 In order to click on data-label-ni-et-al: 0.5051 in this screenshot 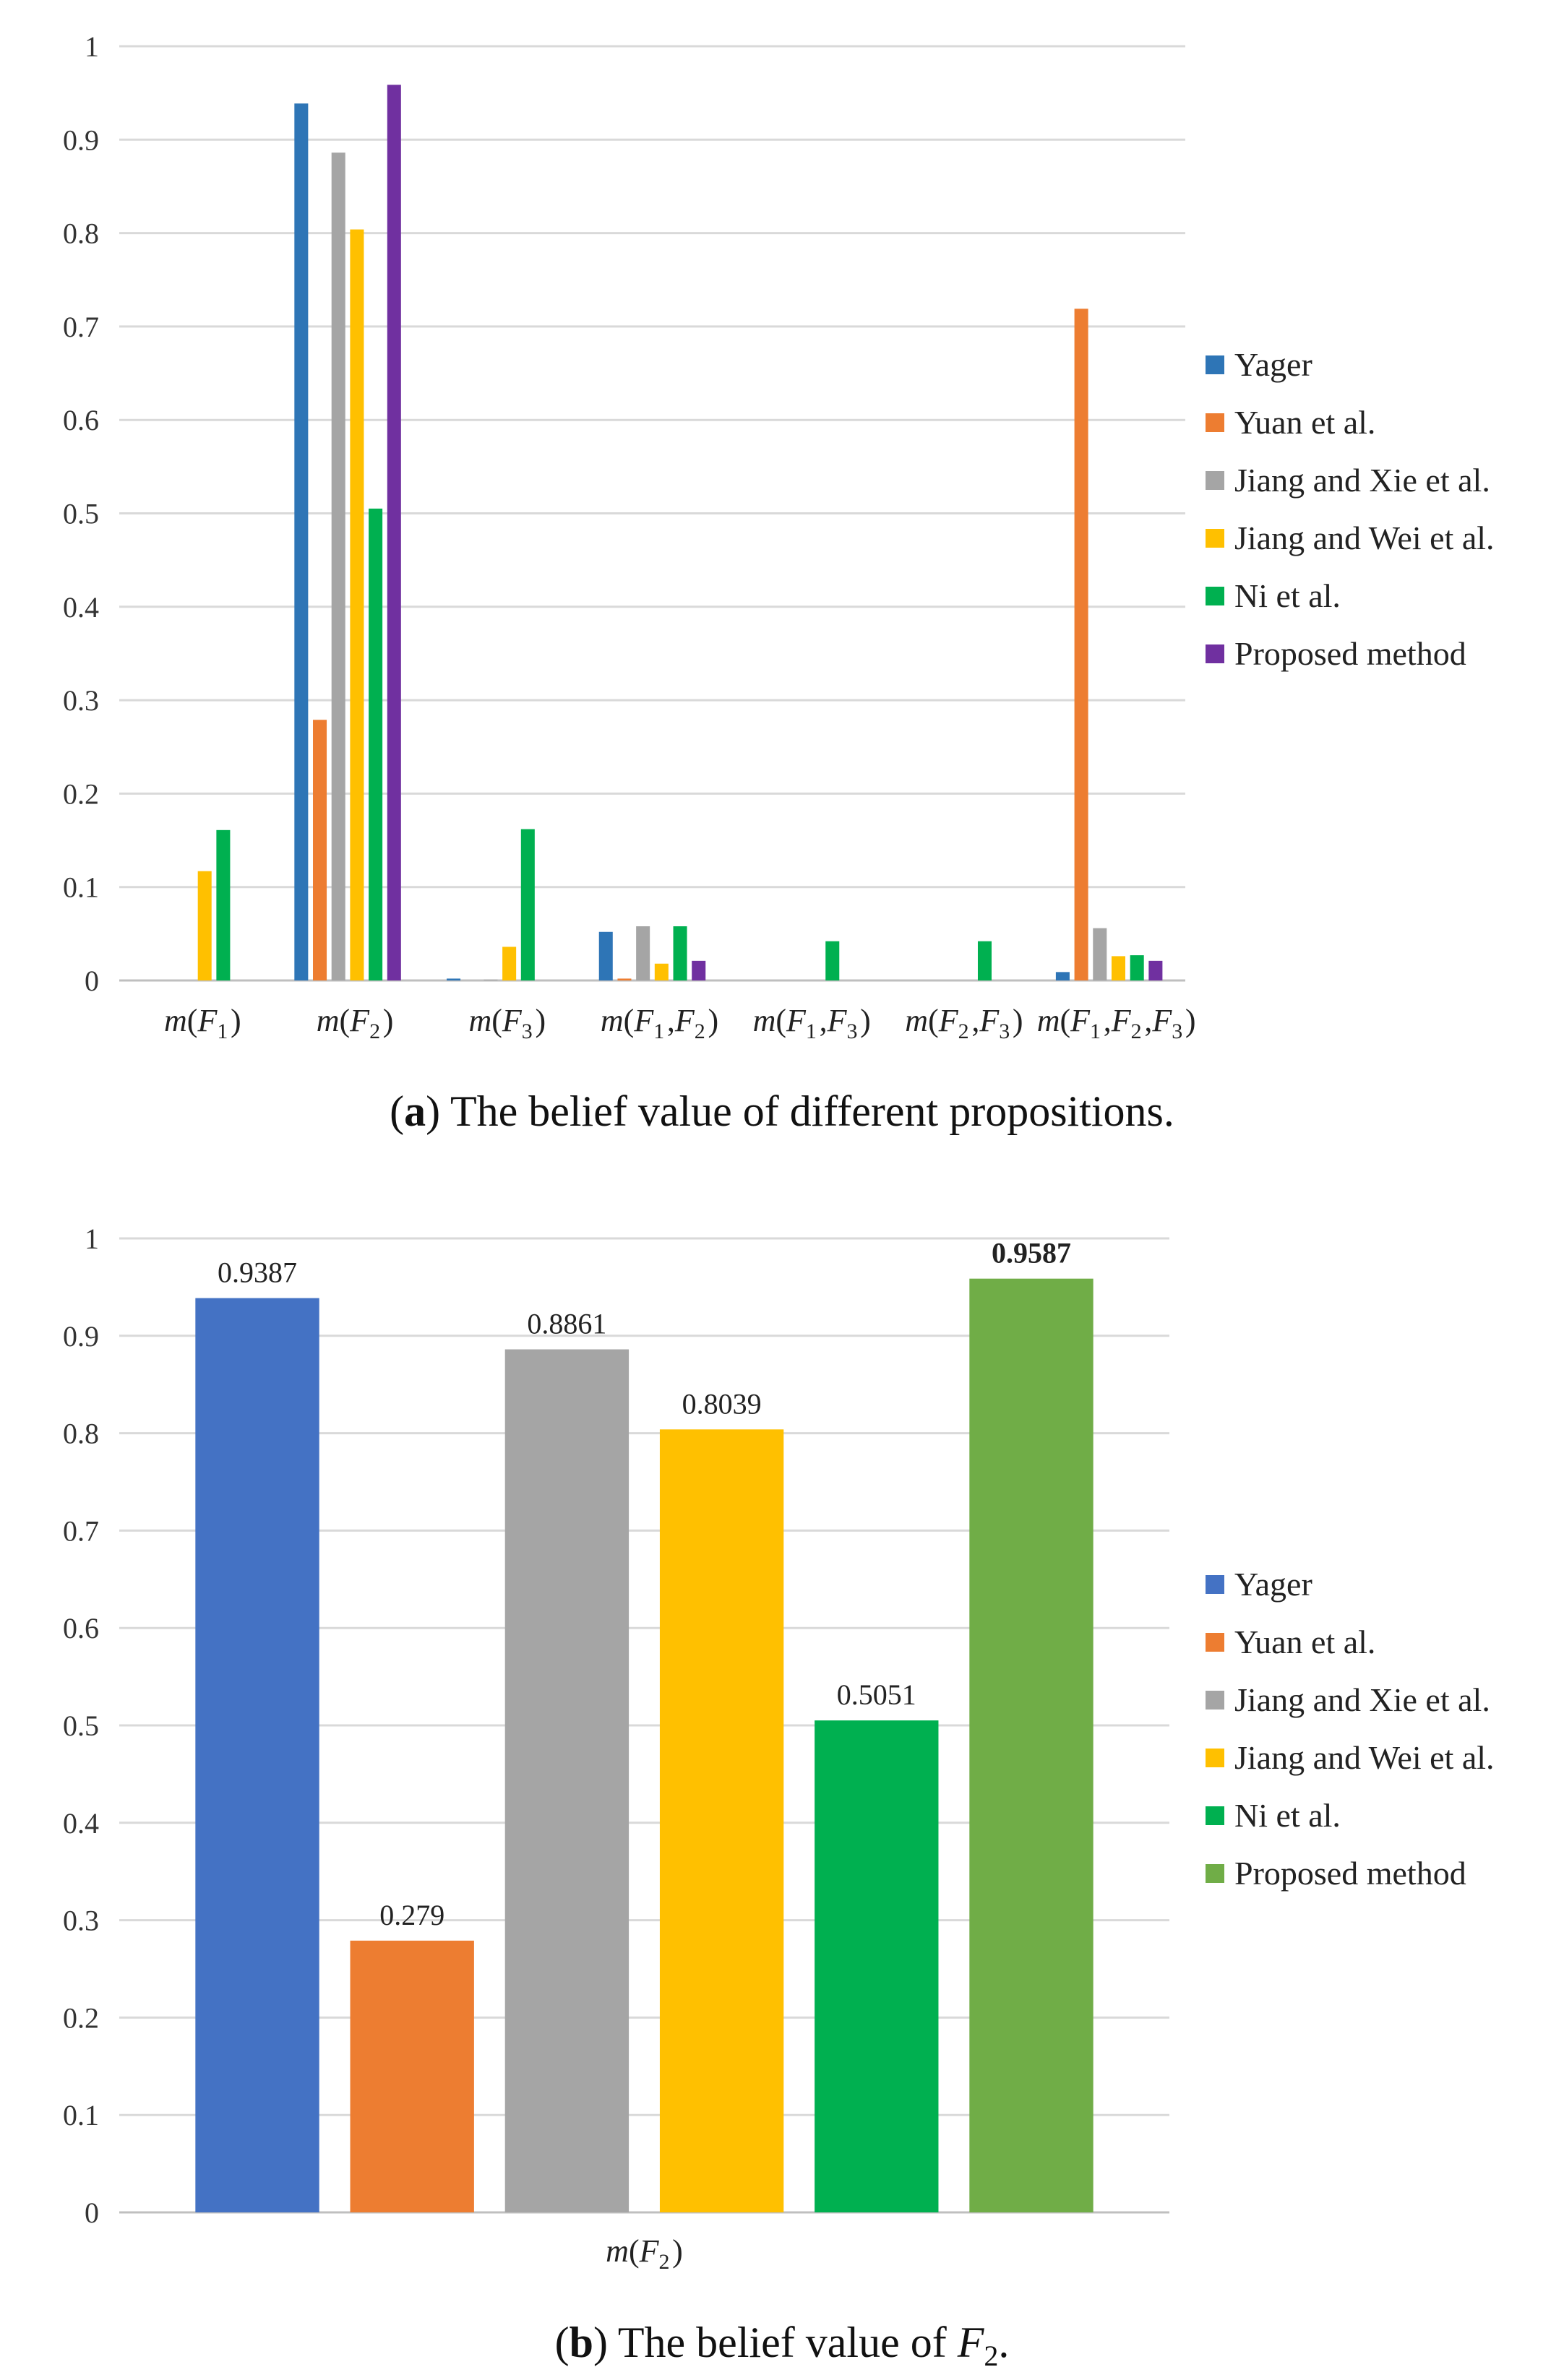, I will do `click(876, 1694)`.